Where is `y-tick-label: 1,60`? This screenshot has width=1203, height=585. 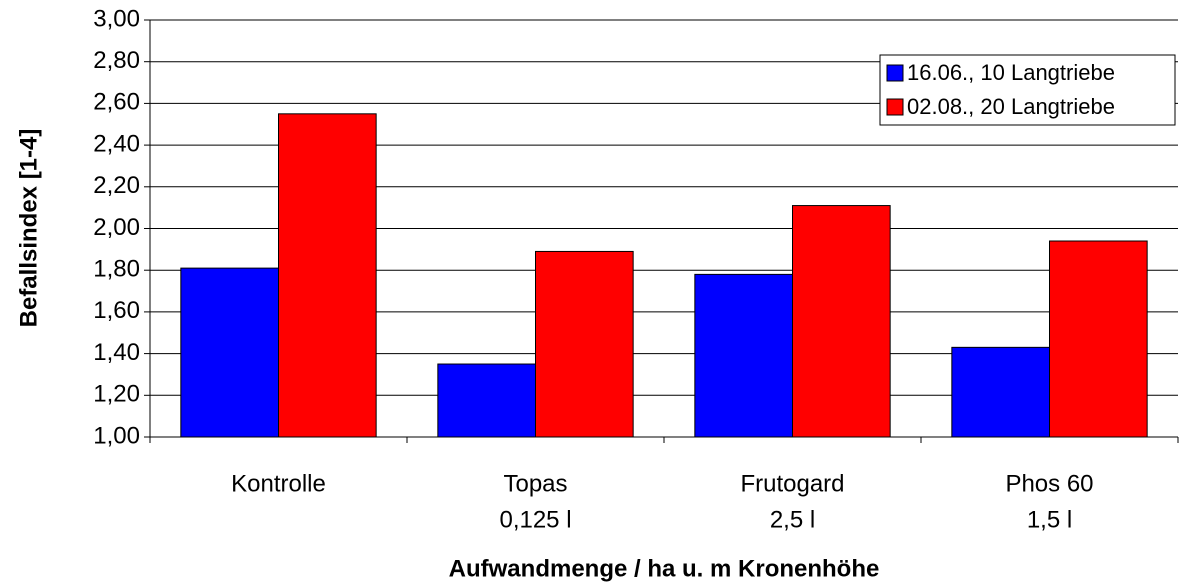 y-tick-label: 1,60 is located at coordinates (116, 310).